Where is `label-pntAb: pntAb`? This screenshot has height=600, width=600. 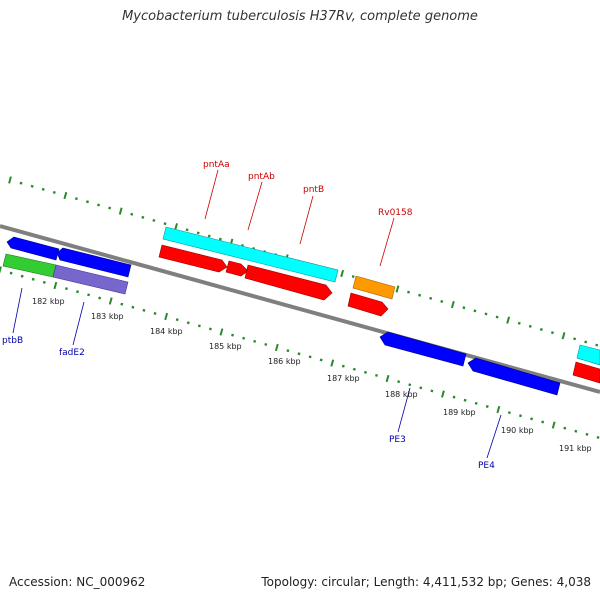
label-pntAb: pntAb is located at coordinates (261, 177).